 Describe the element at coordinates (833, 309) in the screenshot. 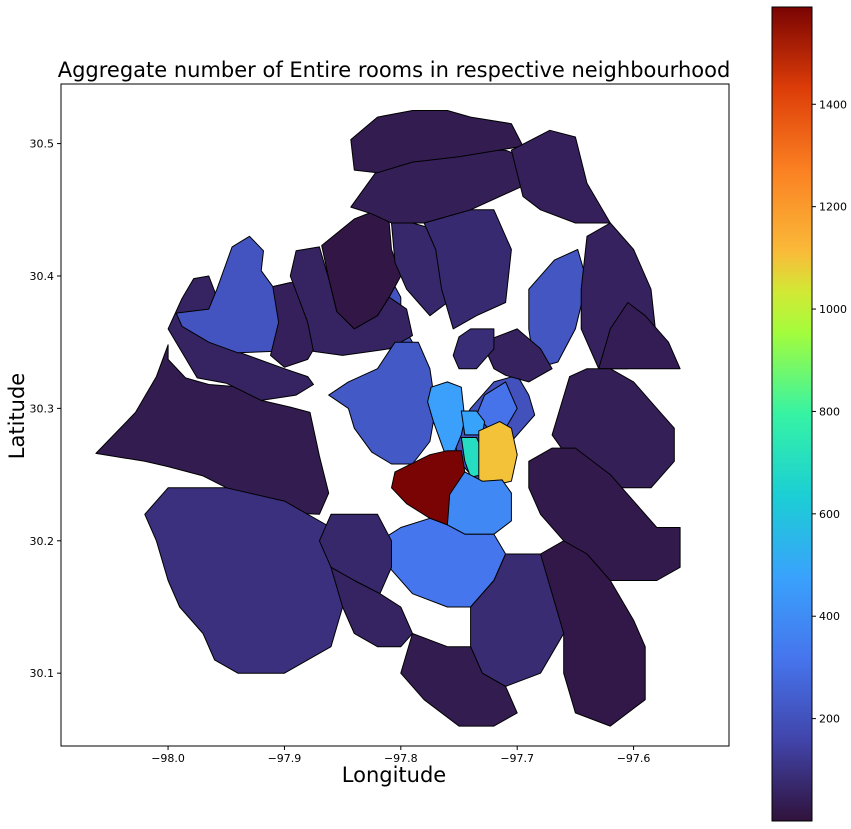

I see `colorbar-tick-label: 1000` at that location.